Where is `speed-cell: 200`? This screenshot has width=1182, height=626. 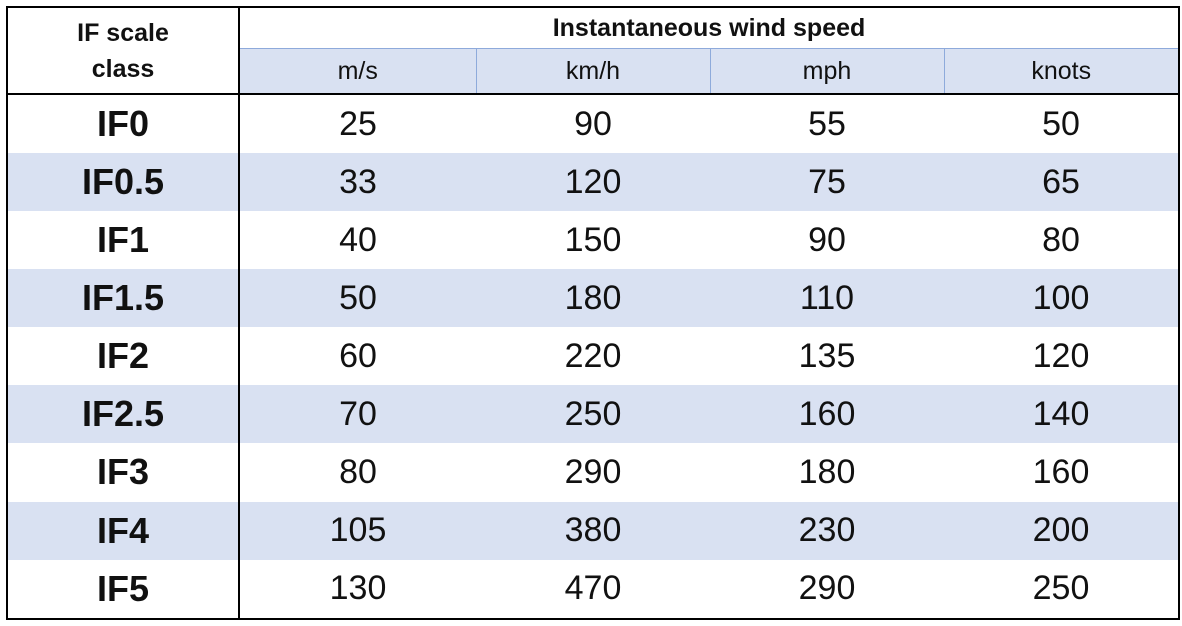
speed-cell: 200 is located at coordinates (1062, 530).